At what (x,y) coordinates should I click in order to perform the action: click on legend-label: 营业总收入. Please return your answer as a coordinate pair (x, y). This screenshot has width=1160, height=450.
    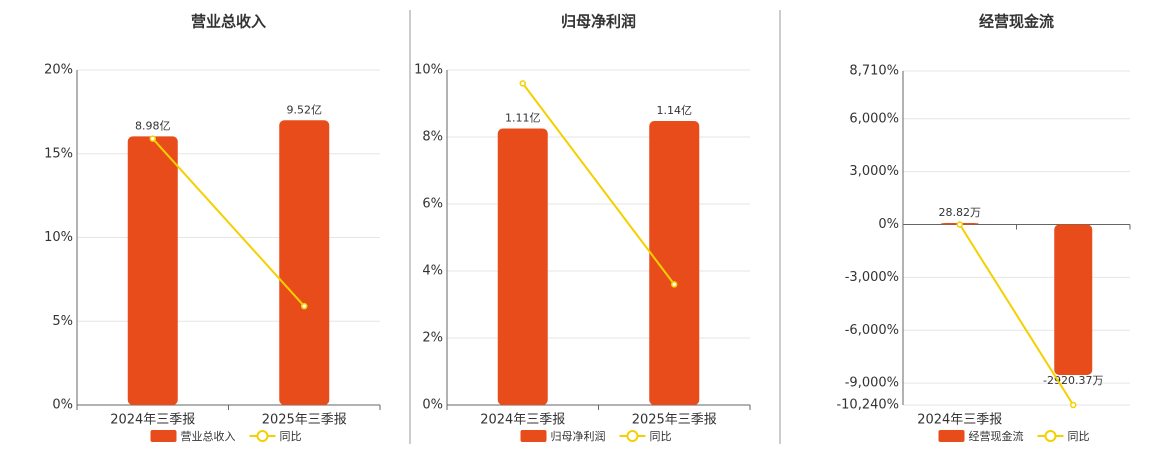
    Looking at the image, I should click on (208, 436).